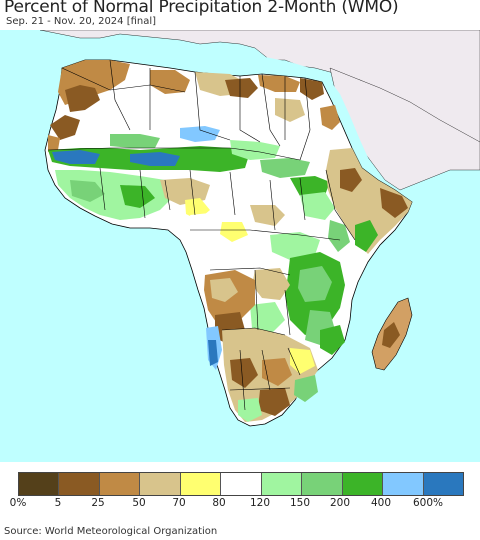 Image resolution: width=480 pixels, height=540 pixels. What do you see at coordinates (340, 503) in the screenshot?
I see `legend-label: 200` at bounding box center [340, 503].